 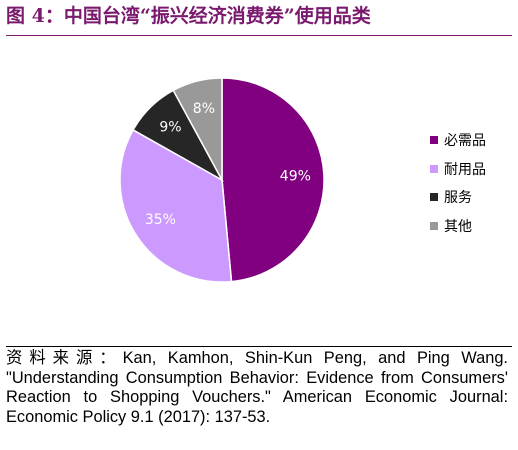 What do you see at coordinates (295, 177) in the screenshot?
I see `pie-data-label-1: 49%` at bounding box center [295, 177].